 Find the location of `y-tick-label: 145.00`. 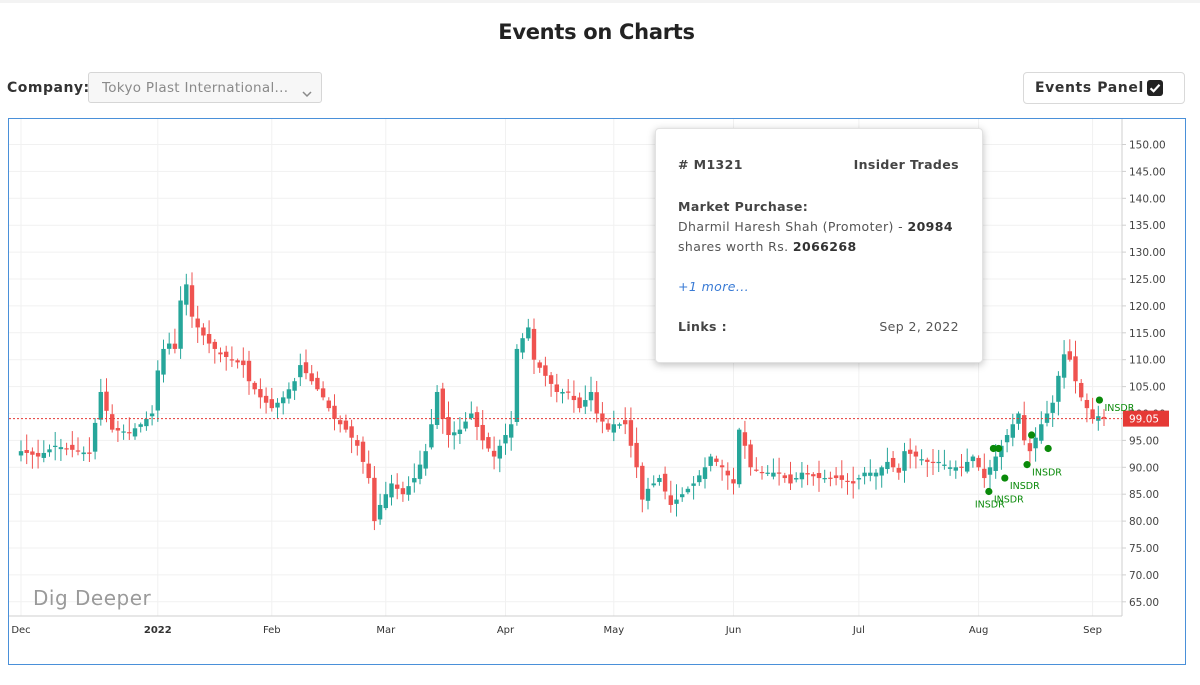

y-tick-label: 145.00 is located at coordinates (1147, 172).